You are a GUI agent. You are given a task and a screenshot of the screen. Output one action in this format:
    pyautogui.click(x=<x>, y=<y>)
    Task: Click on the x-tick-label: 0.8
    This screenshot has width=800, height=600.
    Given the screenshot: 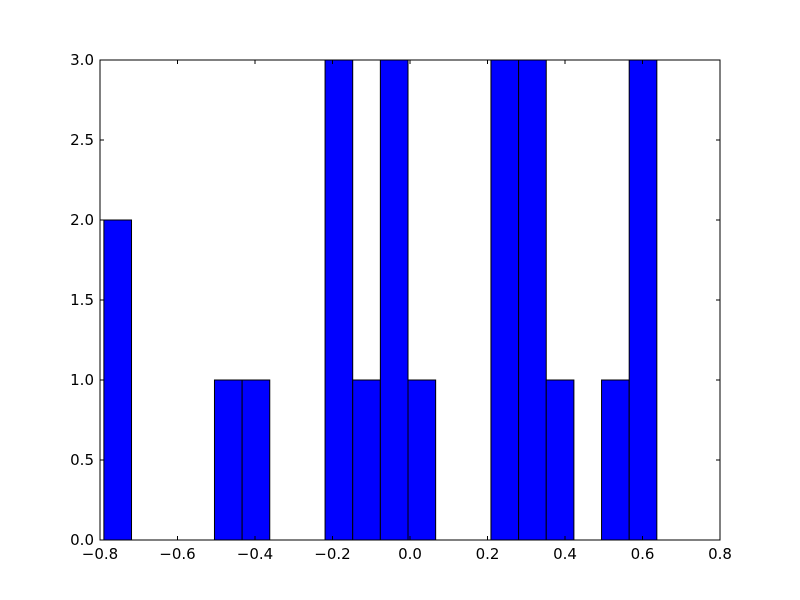 What is the action you would take?
    pyautogui.click(x=720, y=554)
    